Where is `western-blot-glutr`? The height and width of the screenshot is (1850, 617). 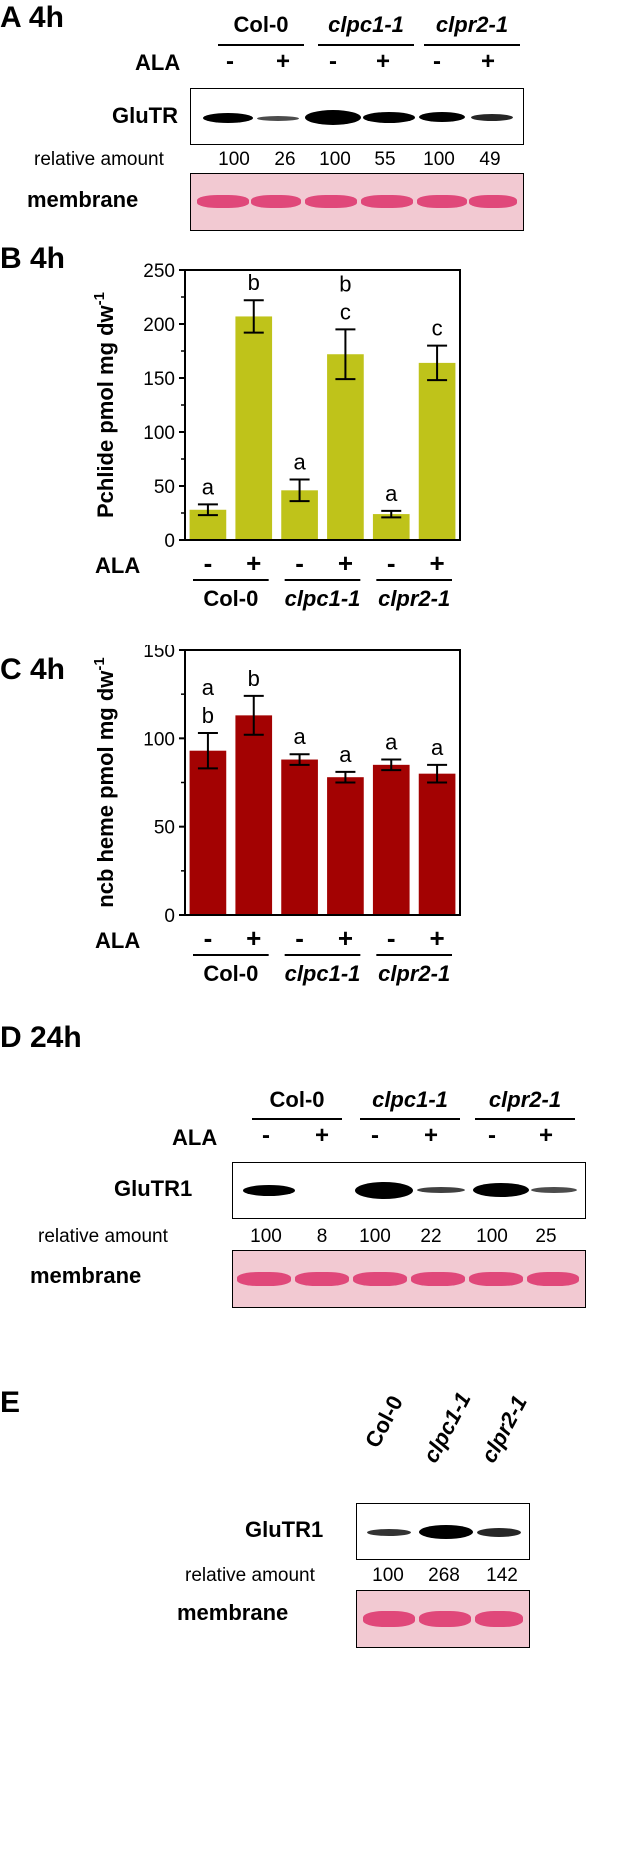
western-blot-glutr is located at coordinates (357, 116).